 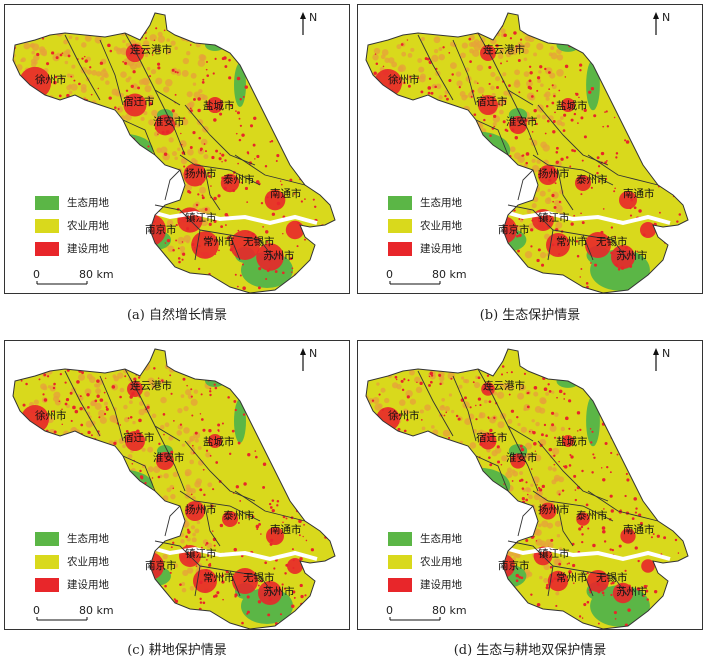 I want to click on legend-agricultural-swatch, so click(x=400, y=561).